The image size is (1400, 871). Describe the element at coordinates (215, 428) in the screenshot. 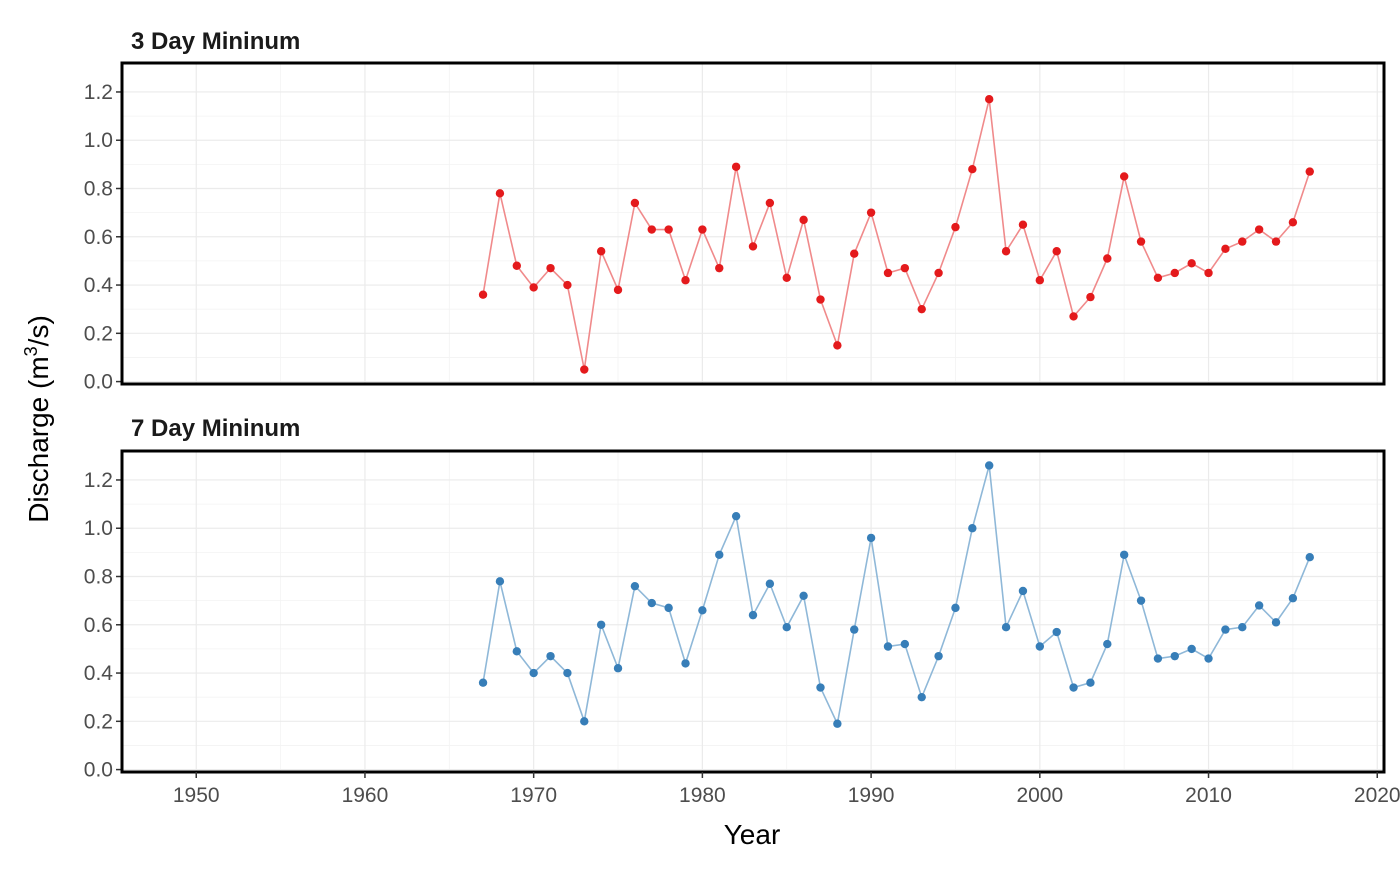

I see `panel-title: 7 Day Mininum` at that location.